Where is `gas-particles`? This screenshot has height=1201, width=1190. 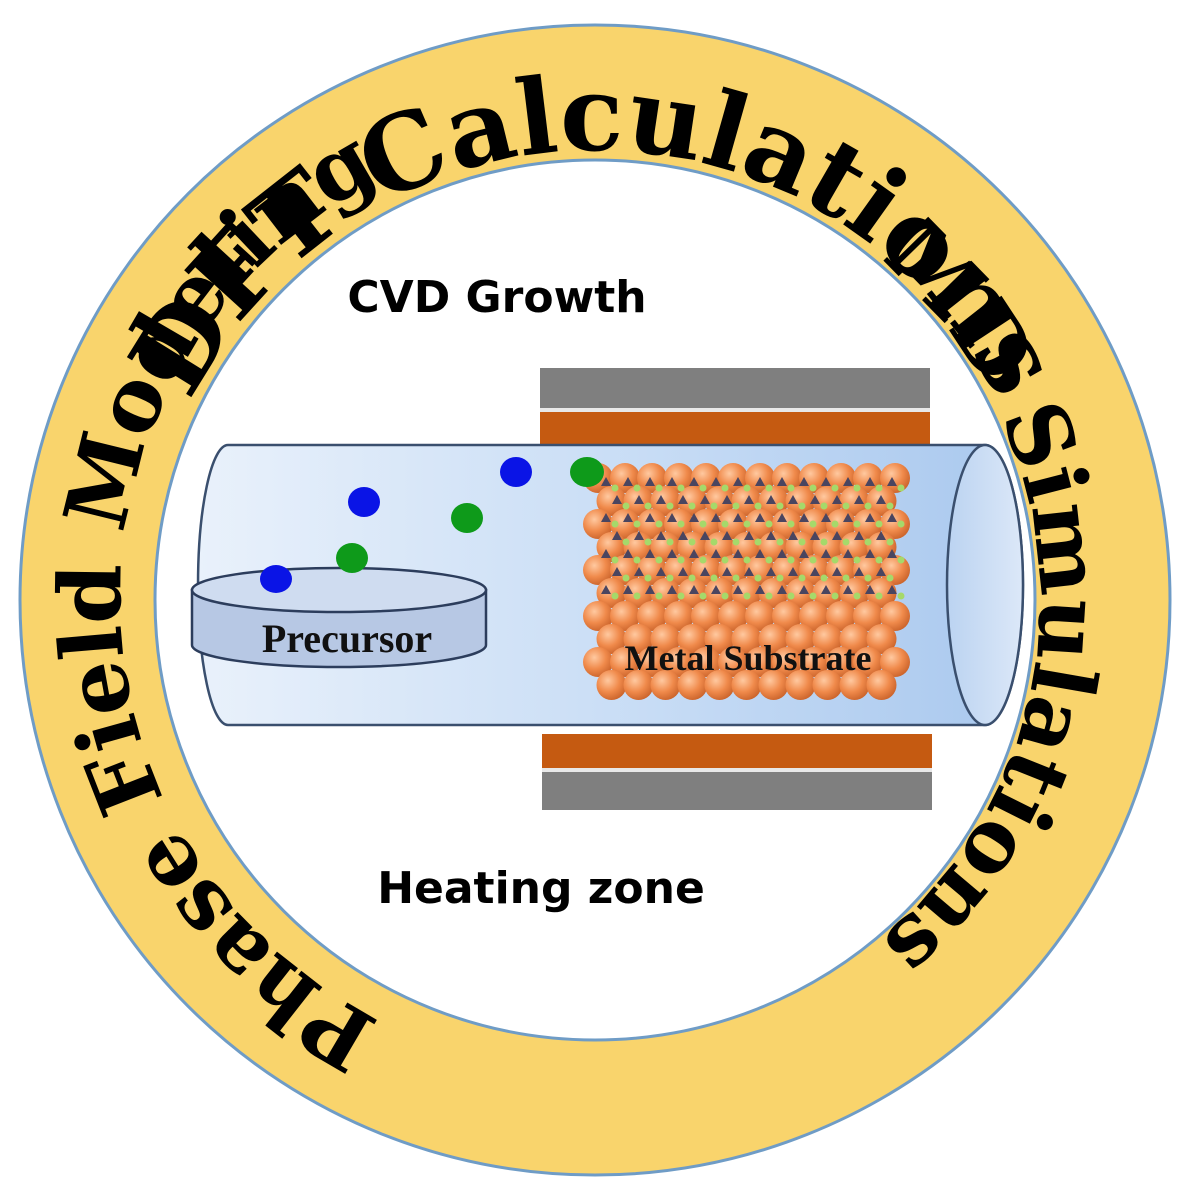 gas-particles is located at coordinates (432, 525).